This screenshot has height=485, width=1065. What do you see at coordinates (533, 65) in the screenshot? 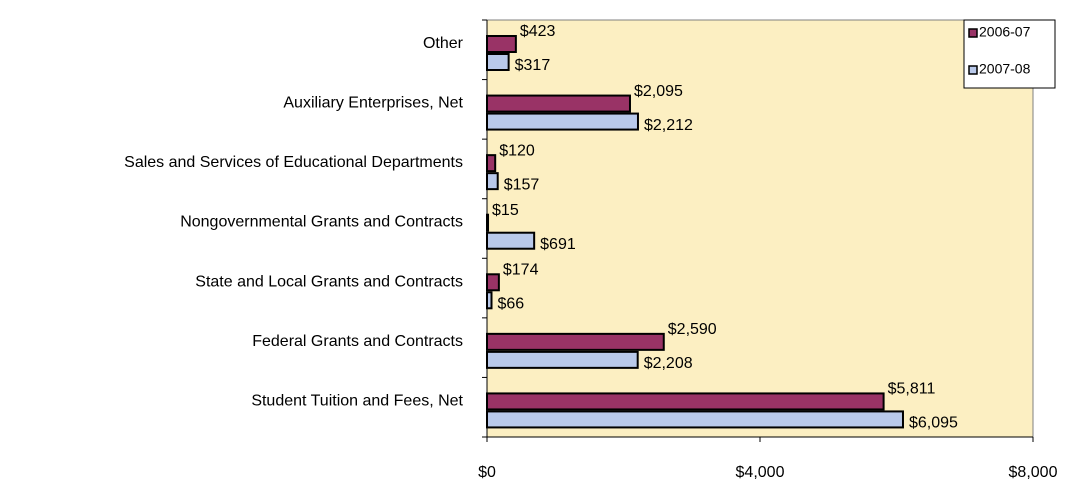
I see `data-label: $317` at bounding box center [533, 65].